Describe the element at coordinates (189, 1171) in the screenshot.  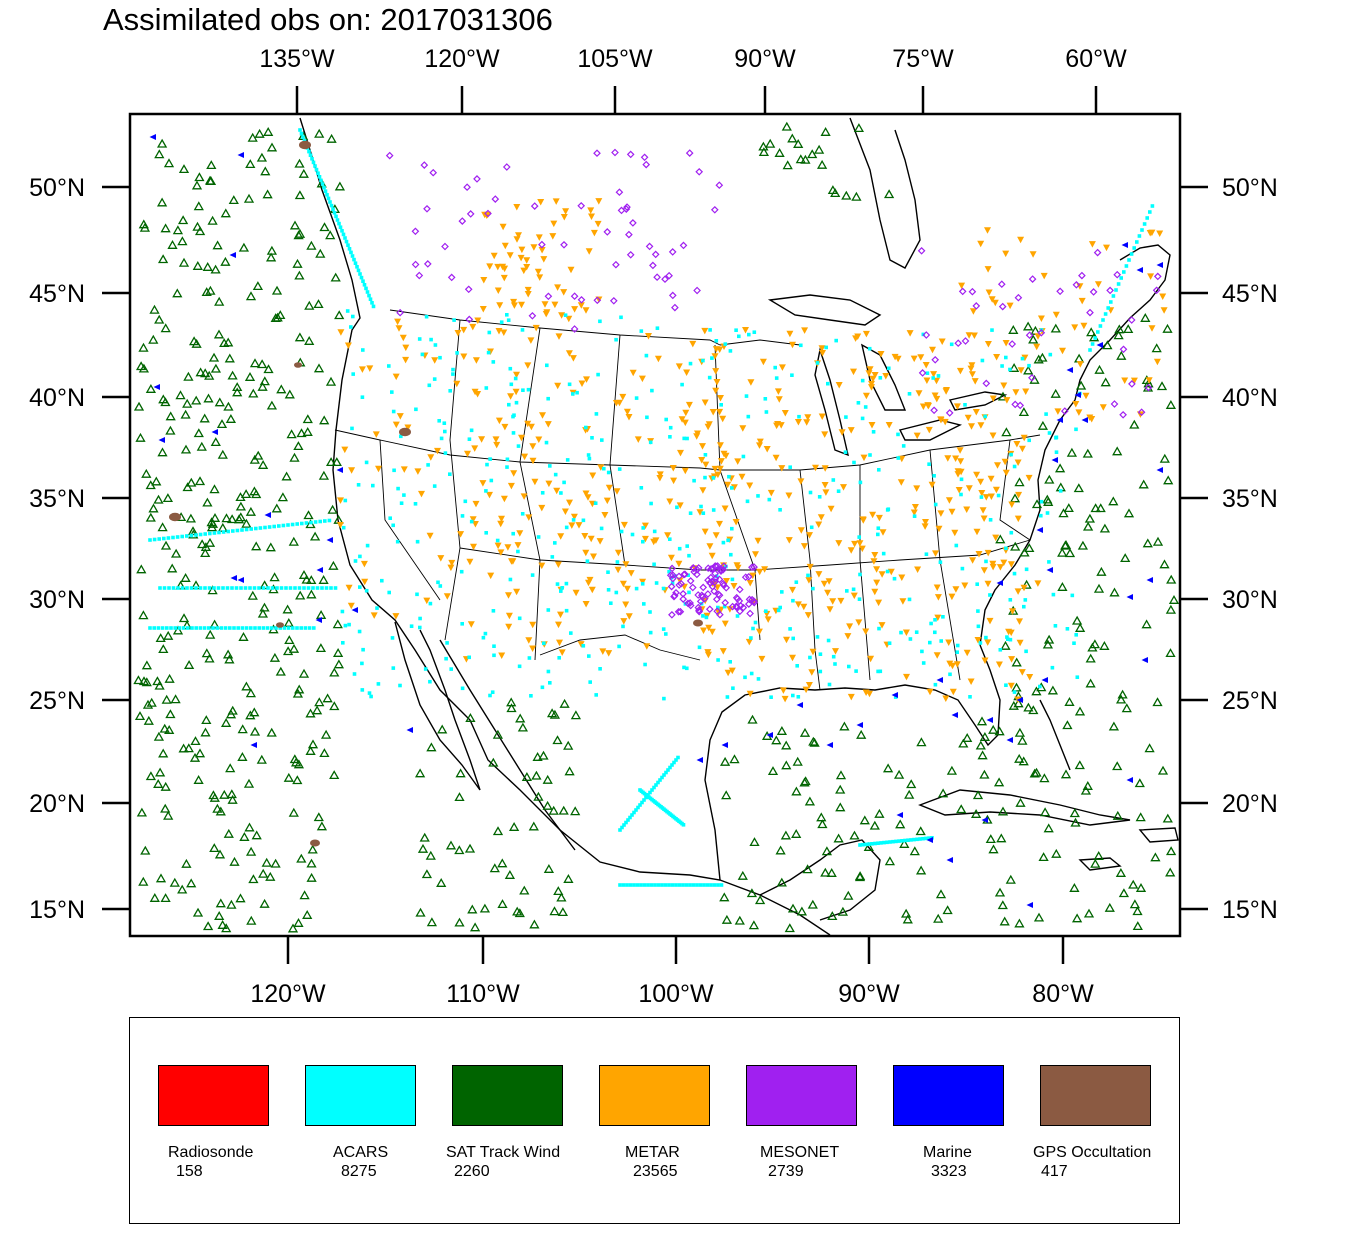
I see `legend-count: 158` at that location.